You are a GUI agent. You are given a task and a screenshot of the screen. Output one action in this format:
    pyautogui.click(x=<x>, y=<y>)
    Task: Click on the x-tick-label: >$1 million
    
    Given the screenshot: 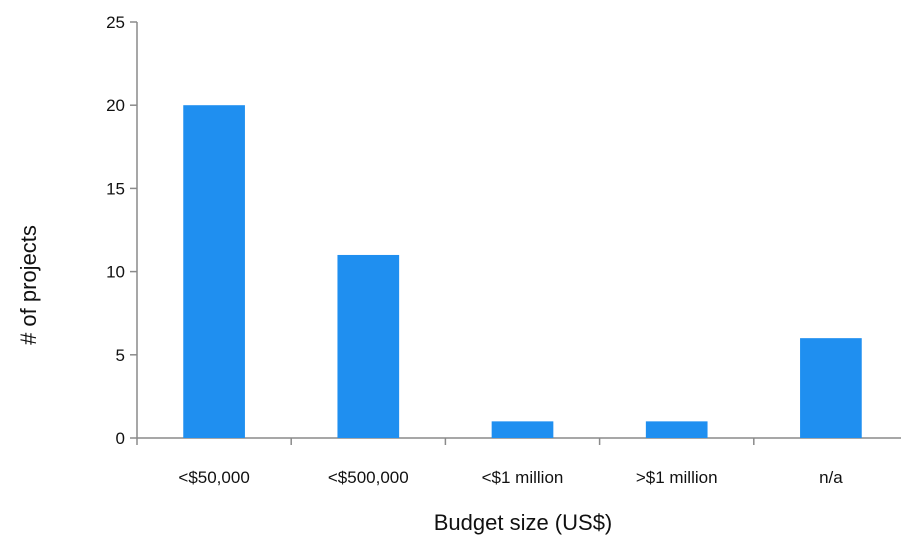 What is the action you would take?
    pyautogui.click(x=677, y=477)
    